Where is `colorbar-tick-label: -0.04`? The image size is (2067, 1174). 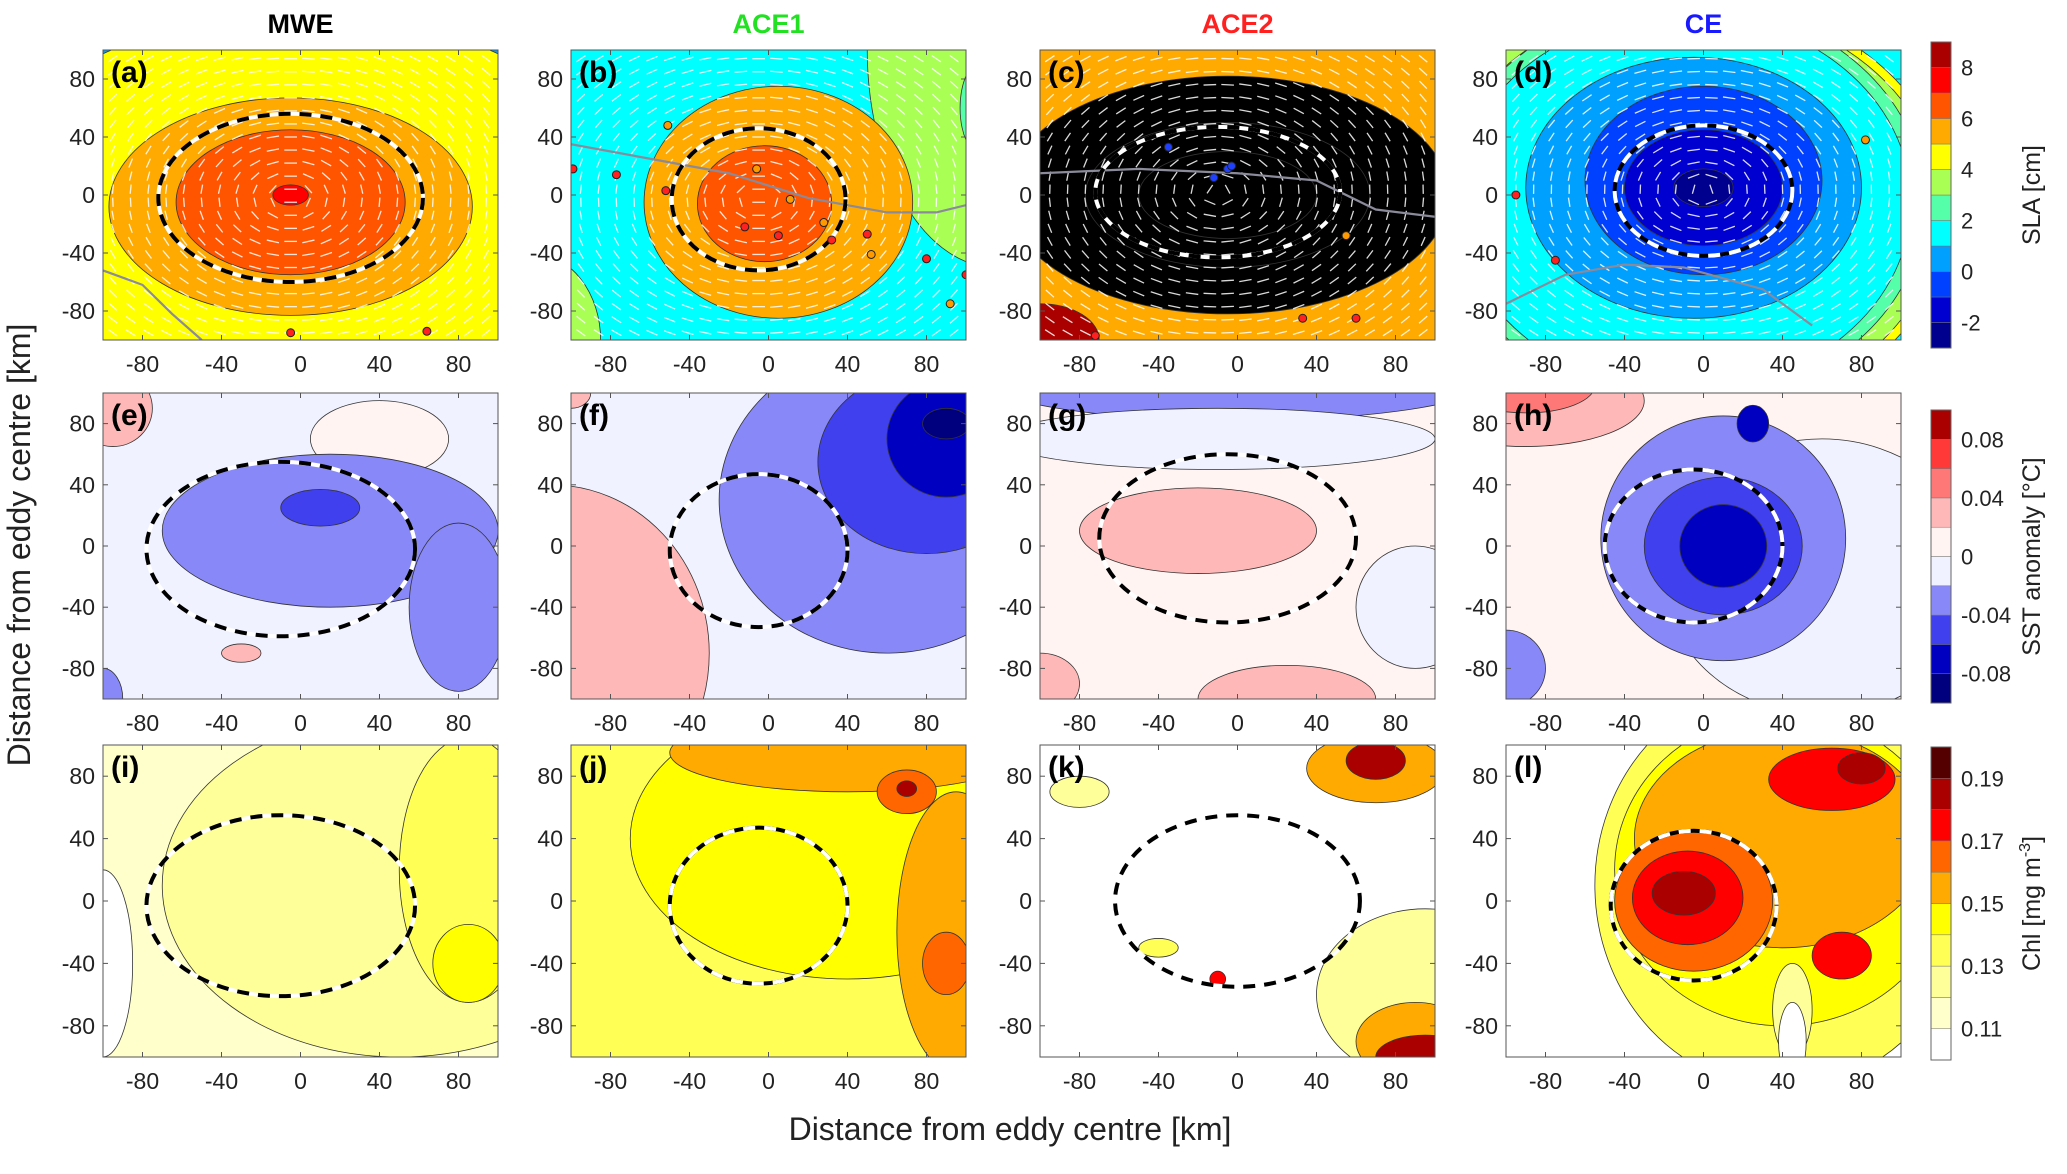
colorbar-tick-label: -0.04 is located at coordinates (1986, 615).